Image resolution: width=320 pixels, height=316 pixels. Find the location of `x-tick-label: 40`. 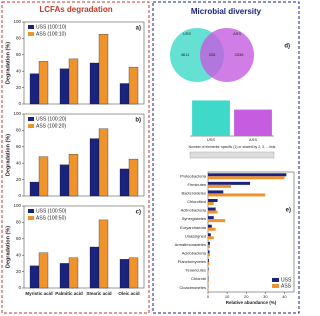

x-tick-label: 40 is located at coordinates (284, 296).